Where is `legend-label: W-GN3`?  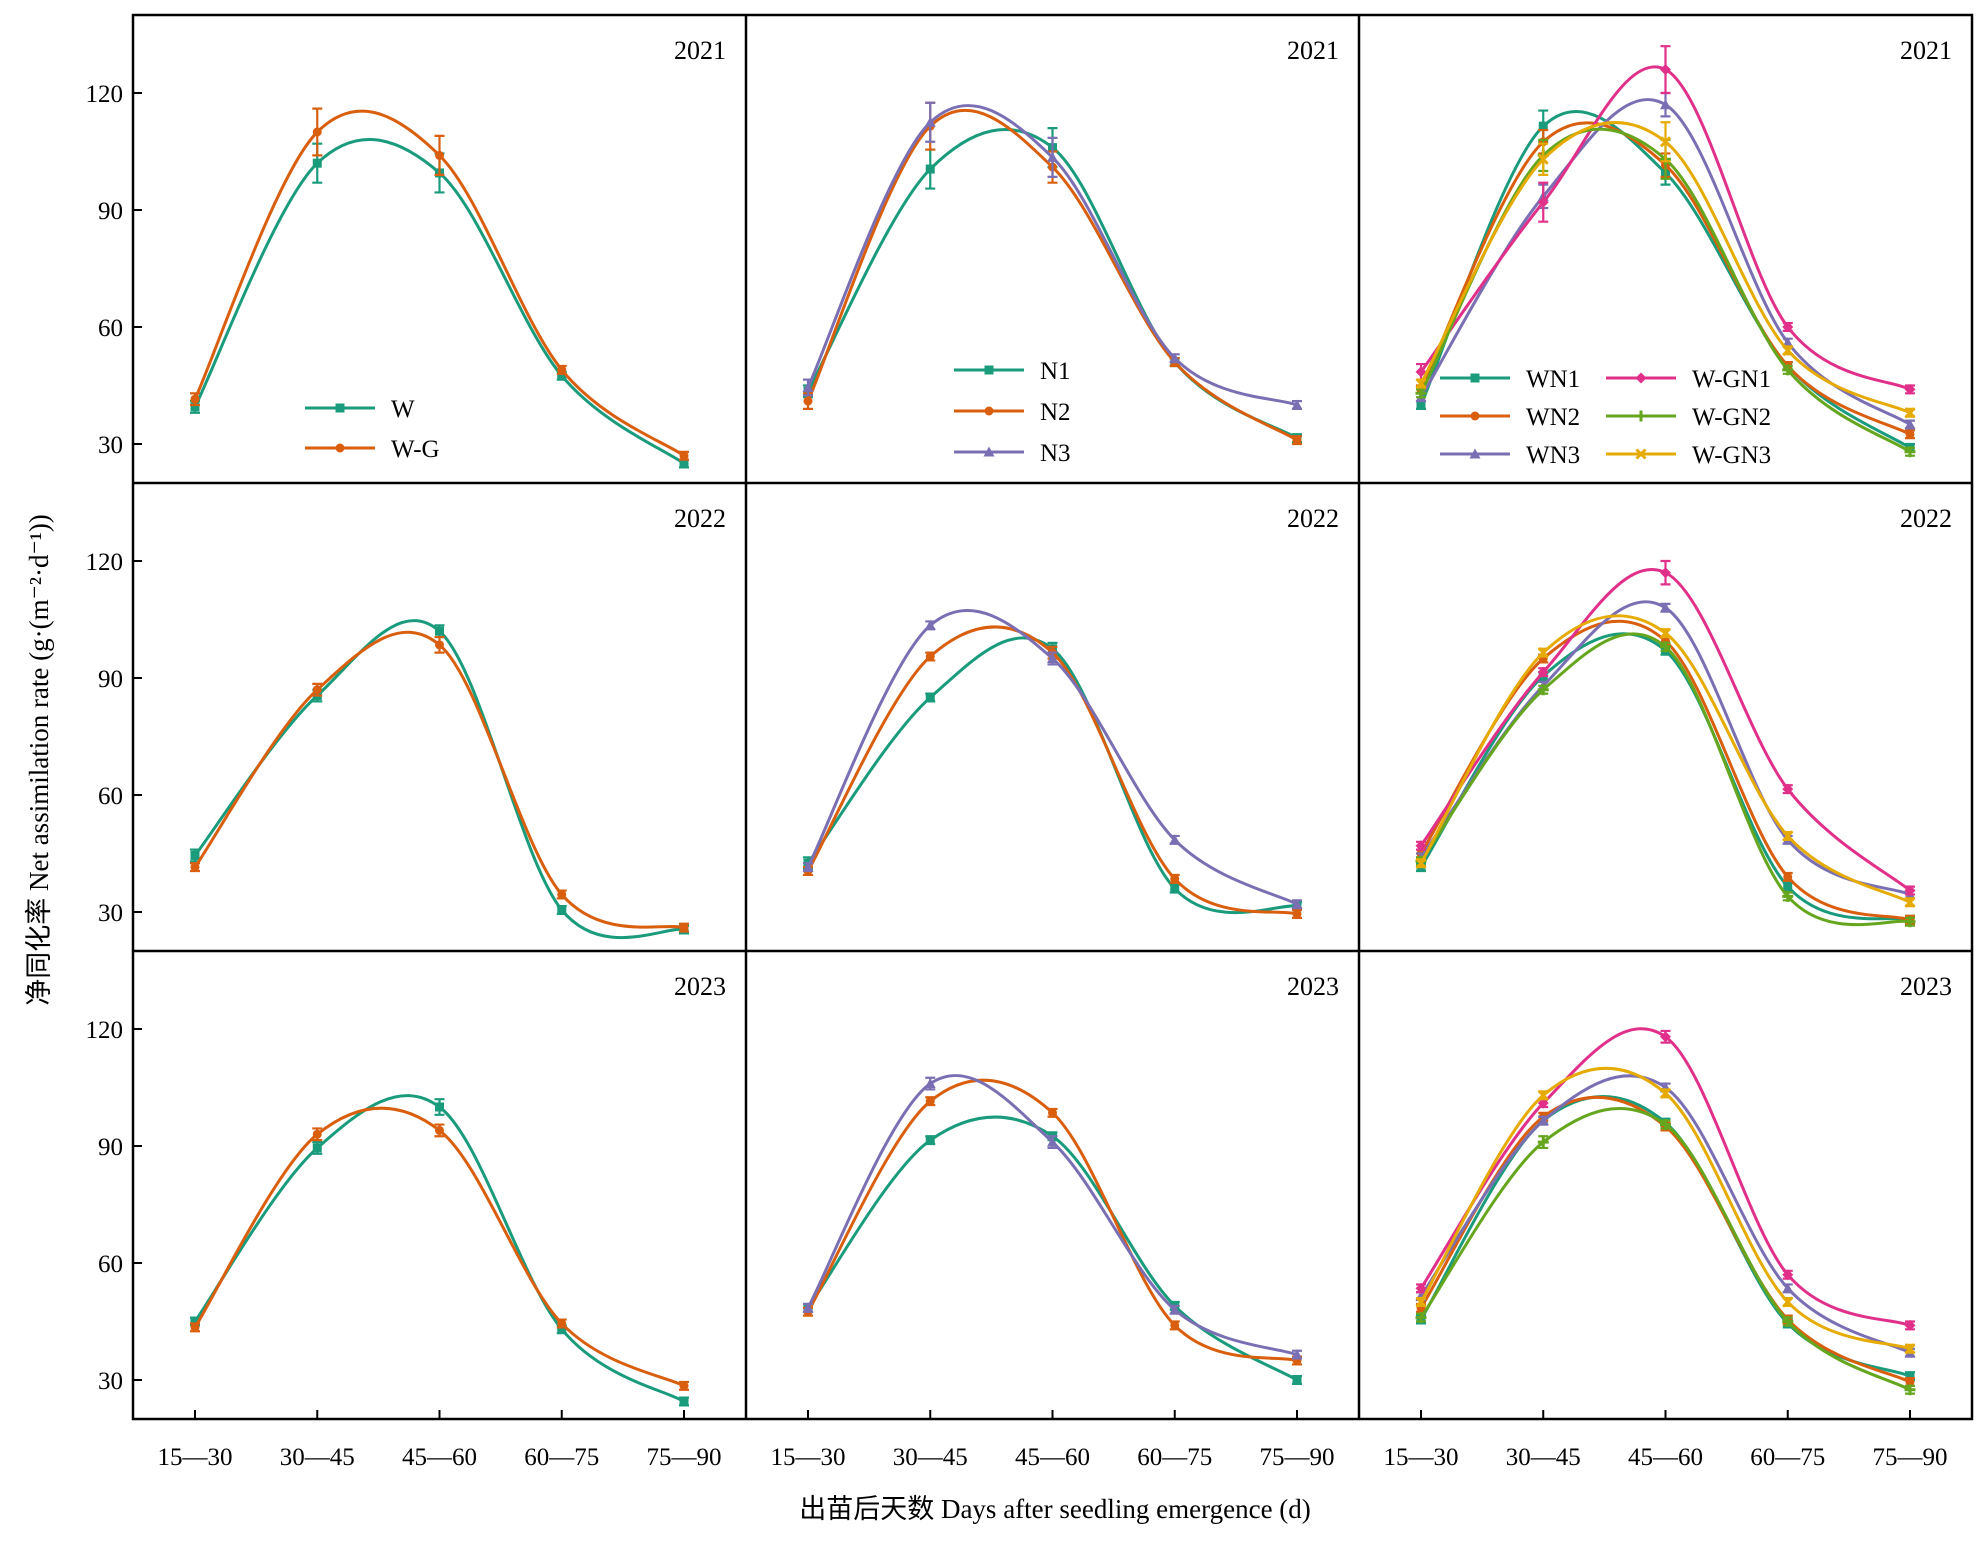 legend-label: W-GN3 is located at coordinates (1731, 455).